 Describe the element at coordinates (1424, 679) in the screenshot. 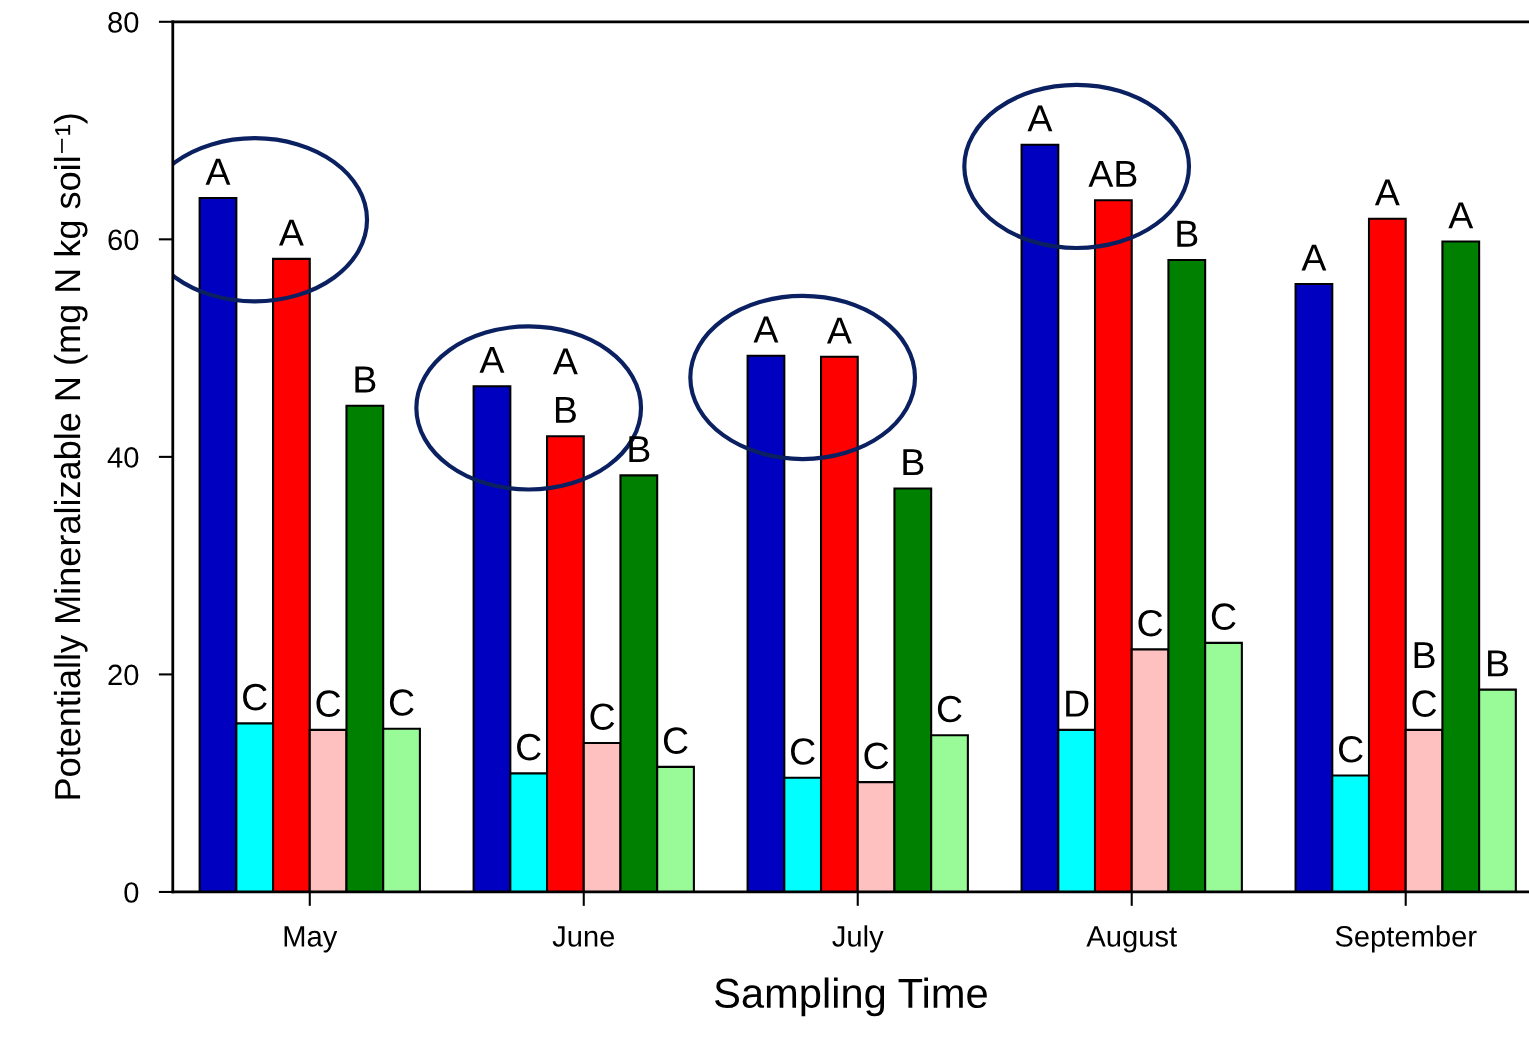

I see `data-label: B C` at that location.